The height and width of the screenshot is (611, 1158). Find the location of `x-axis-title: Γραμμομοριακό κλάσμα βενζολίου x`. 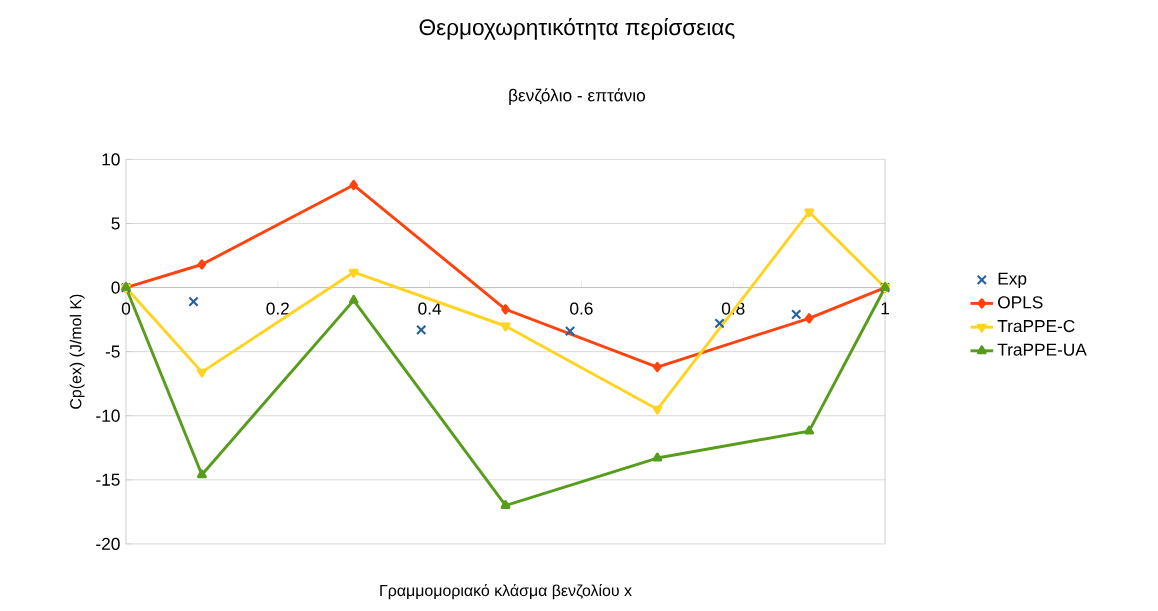

x-axis-title: Γραμμομοριακό κλάσμα βενζολίου x is located at coordinates (506, 592).